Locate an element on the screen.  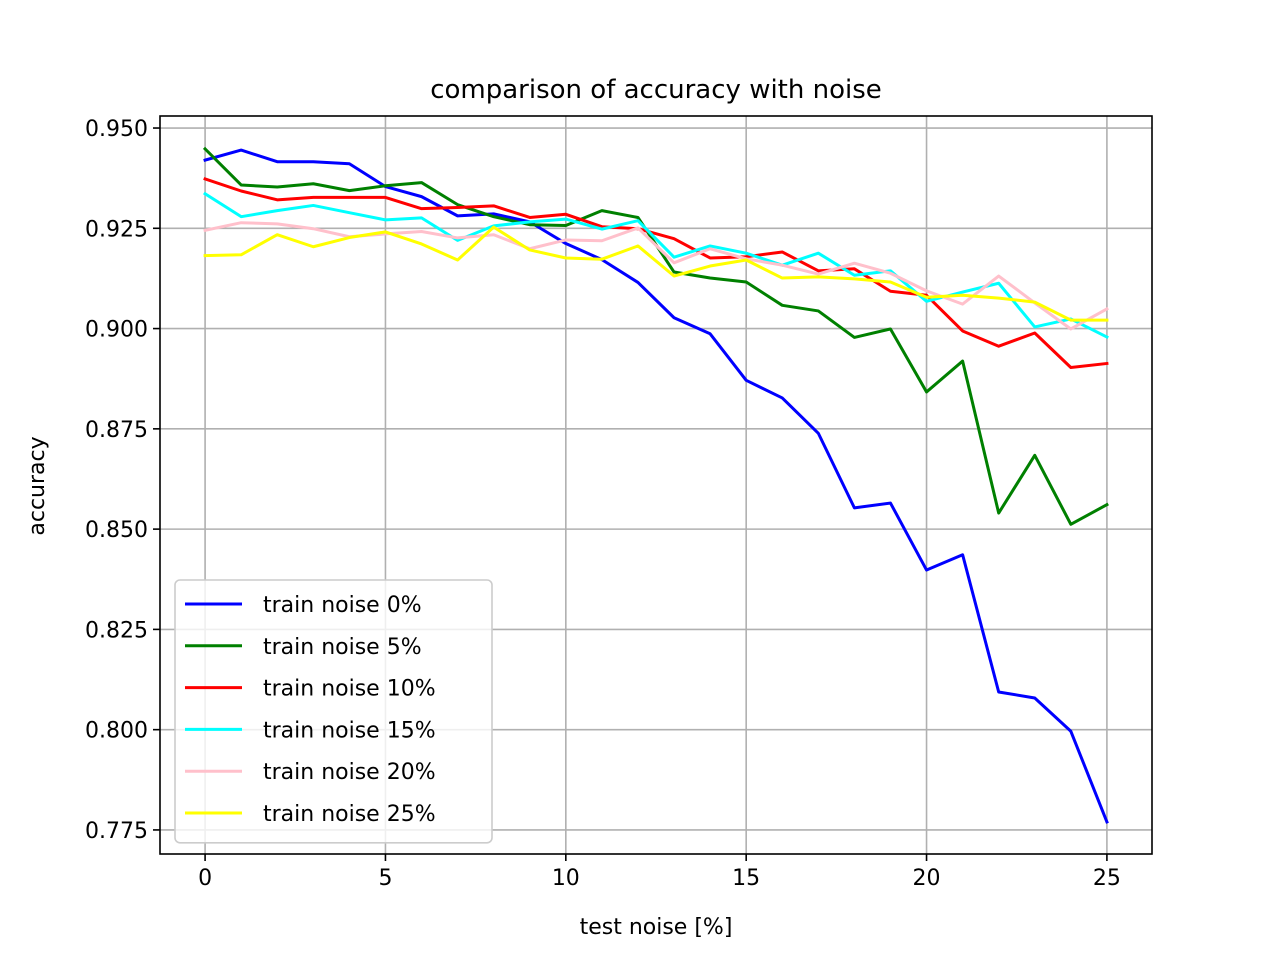
x-tick-label: 5 is located at coordinates (385, 878).